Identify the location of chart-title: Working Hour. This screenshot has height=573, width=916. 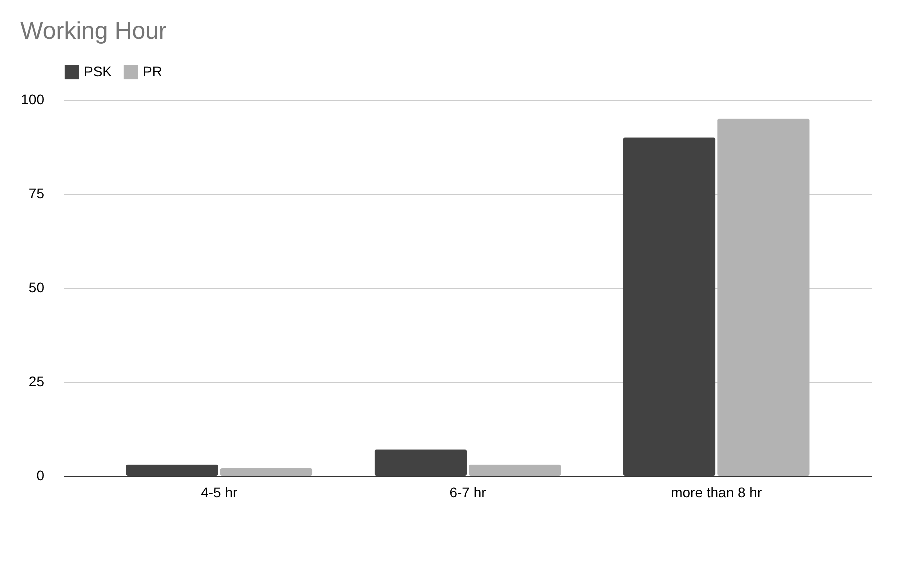
(93, 31).